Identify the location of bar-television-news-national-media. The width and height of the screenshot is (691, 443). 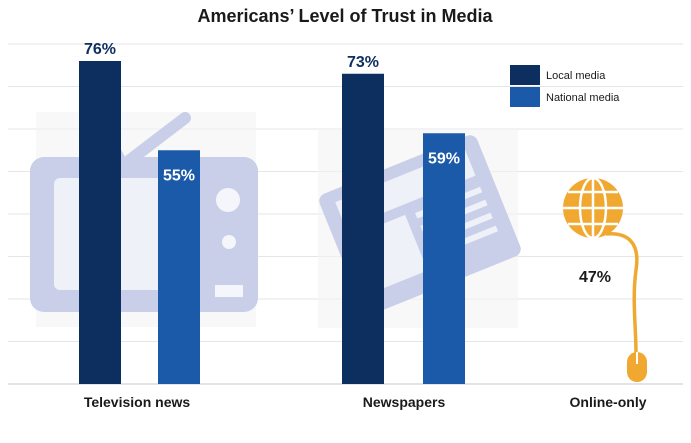
(179, 267).